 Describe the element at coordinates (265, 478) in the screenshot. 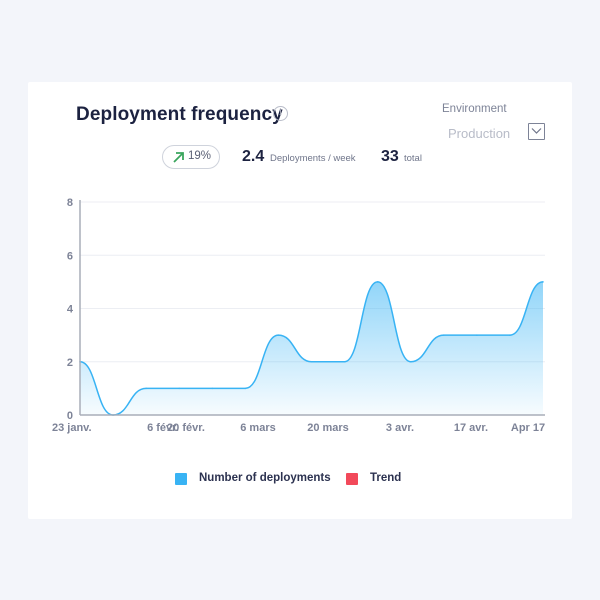

I see `legend-label-deployments: Number of deployments` at that location.